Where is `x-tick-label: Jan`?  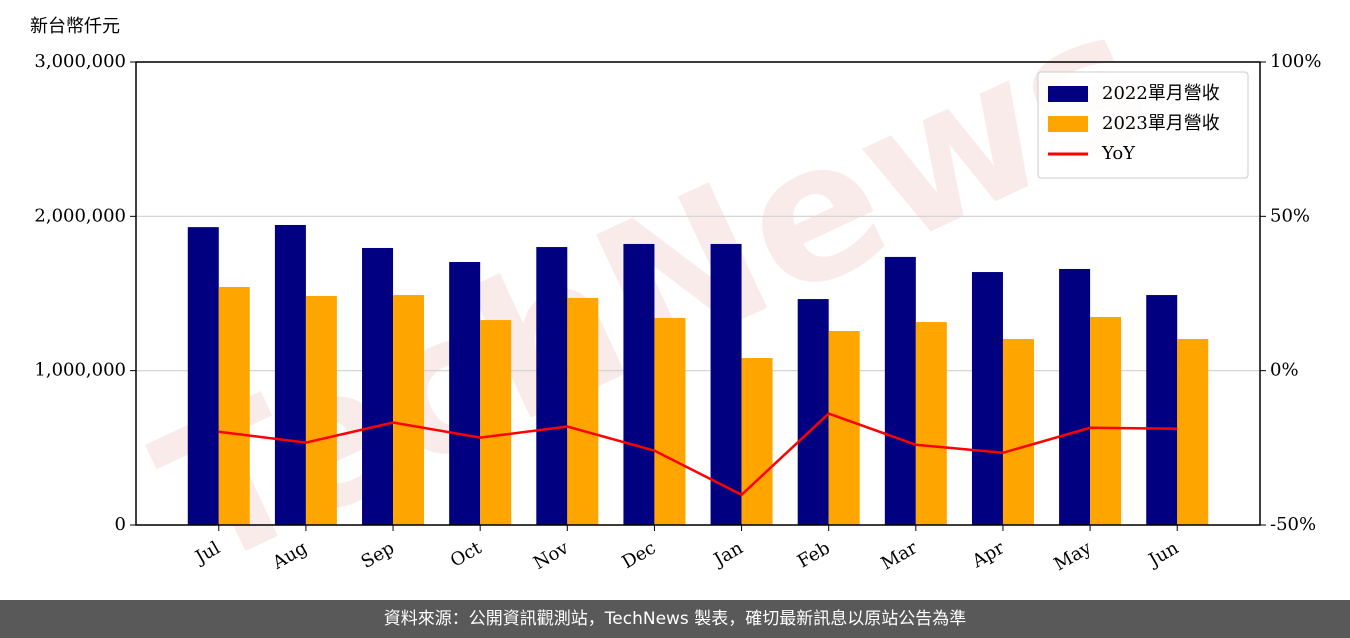
x-tick-label: Jan is located at coordinates (728, 554).